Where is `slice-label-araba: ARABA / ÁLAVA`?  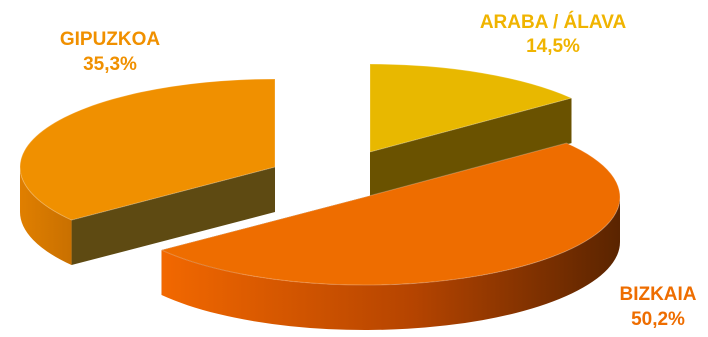 slice-label-araba: ARABA / ÁLAVA is located at coordinates (553, 22).